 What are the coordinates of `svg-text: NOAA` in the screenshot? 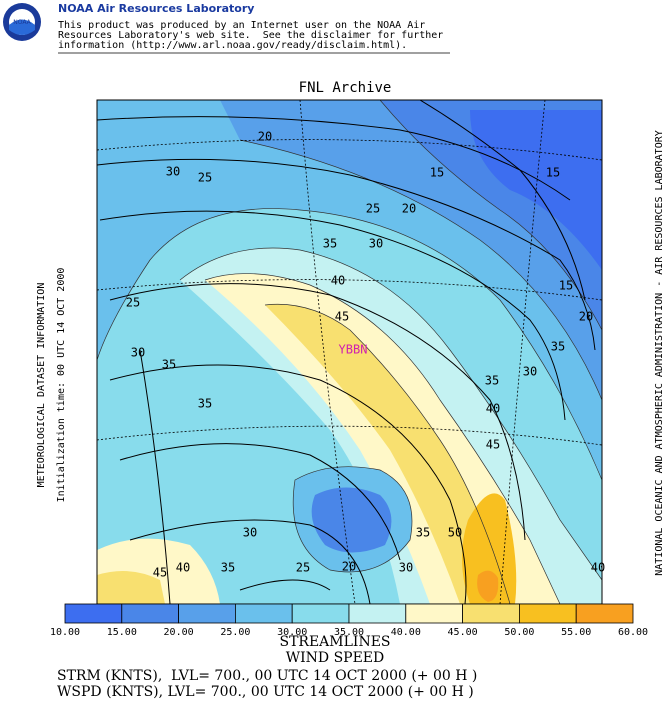 It's located at (22, 22).